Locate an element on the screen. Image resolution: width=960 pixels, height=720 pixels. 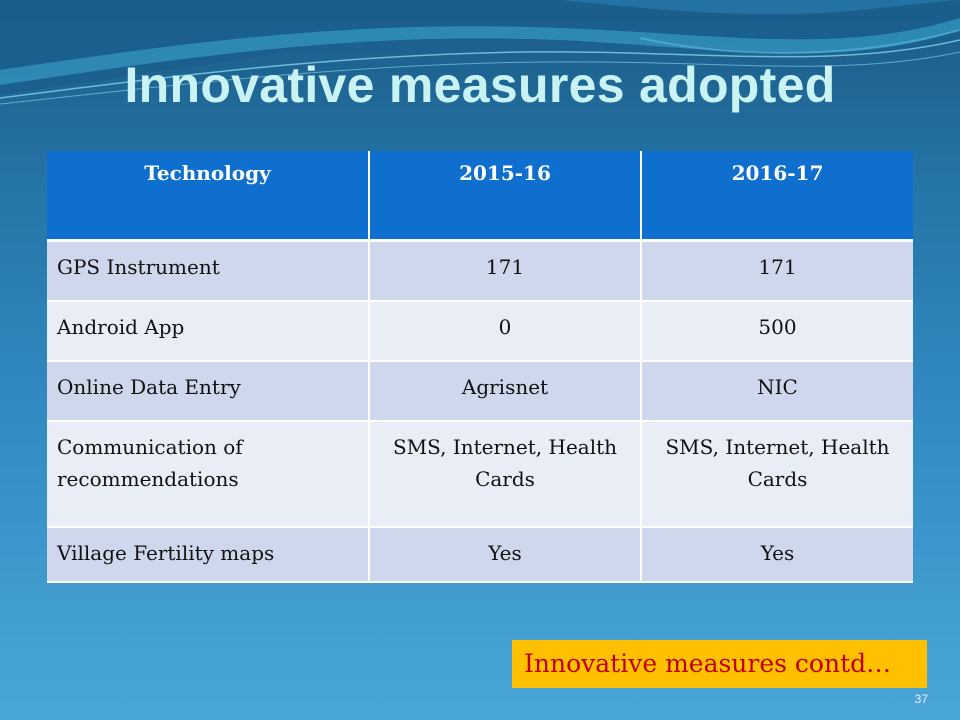
value-cell-2016-17: NIC is located at coordinates (777, 391).